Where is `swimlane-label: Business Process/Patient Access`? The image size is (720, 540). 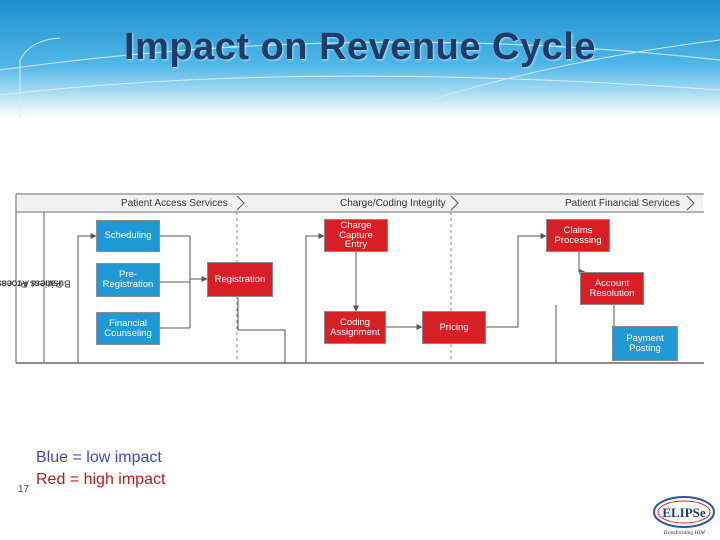 swimlane-label: Business Process/Patient Access is located at coordinates (35, 283).